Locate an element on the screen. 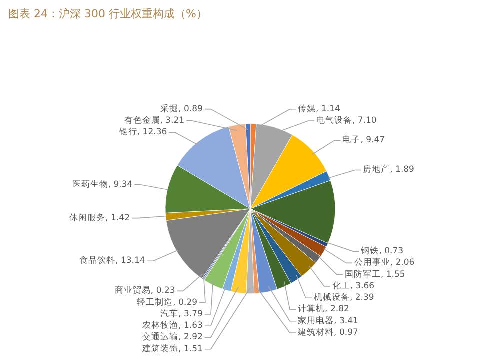  slice-label: 国防军工, 1.55 is located at coordinates (375, 274).